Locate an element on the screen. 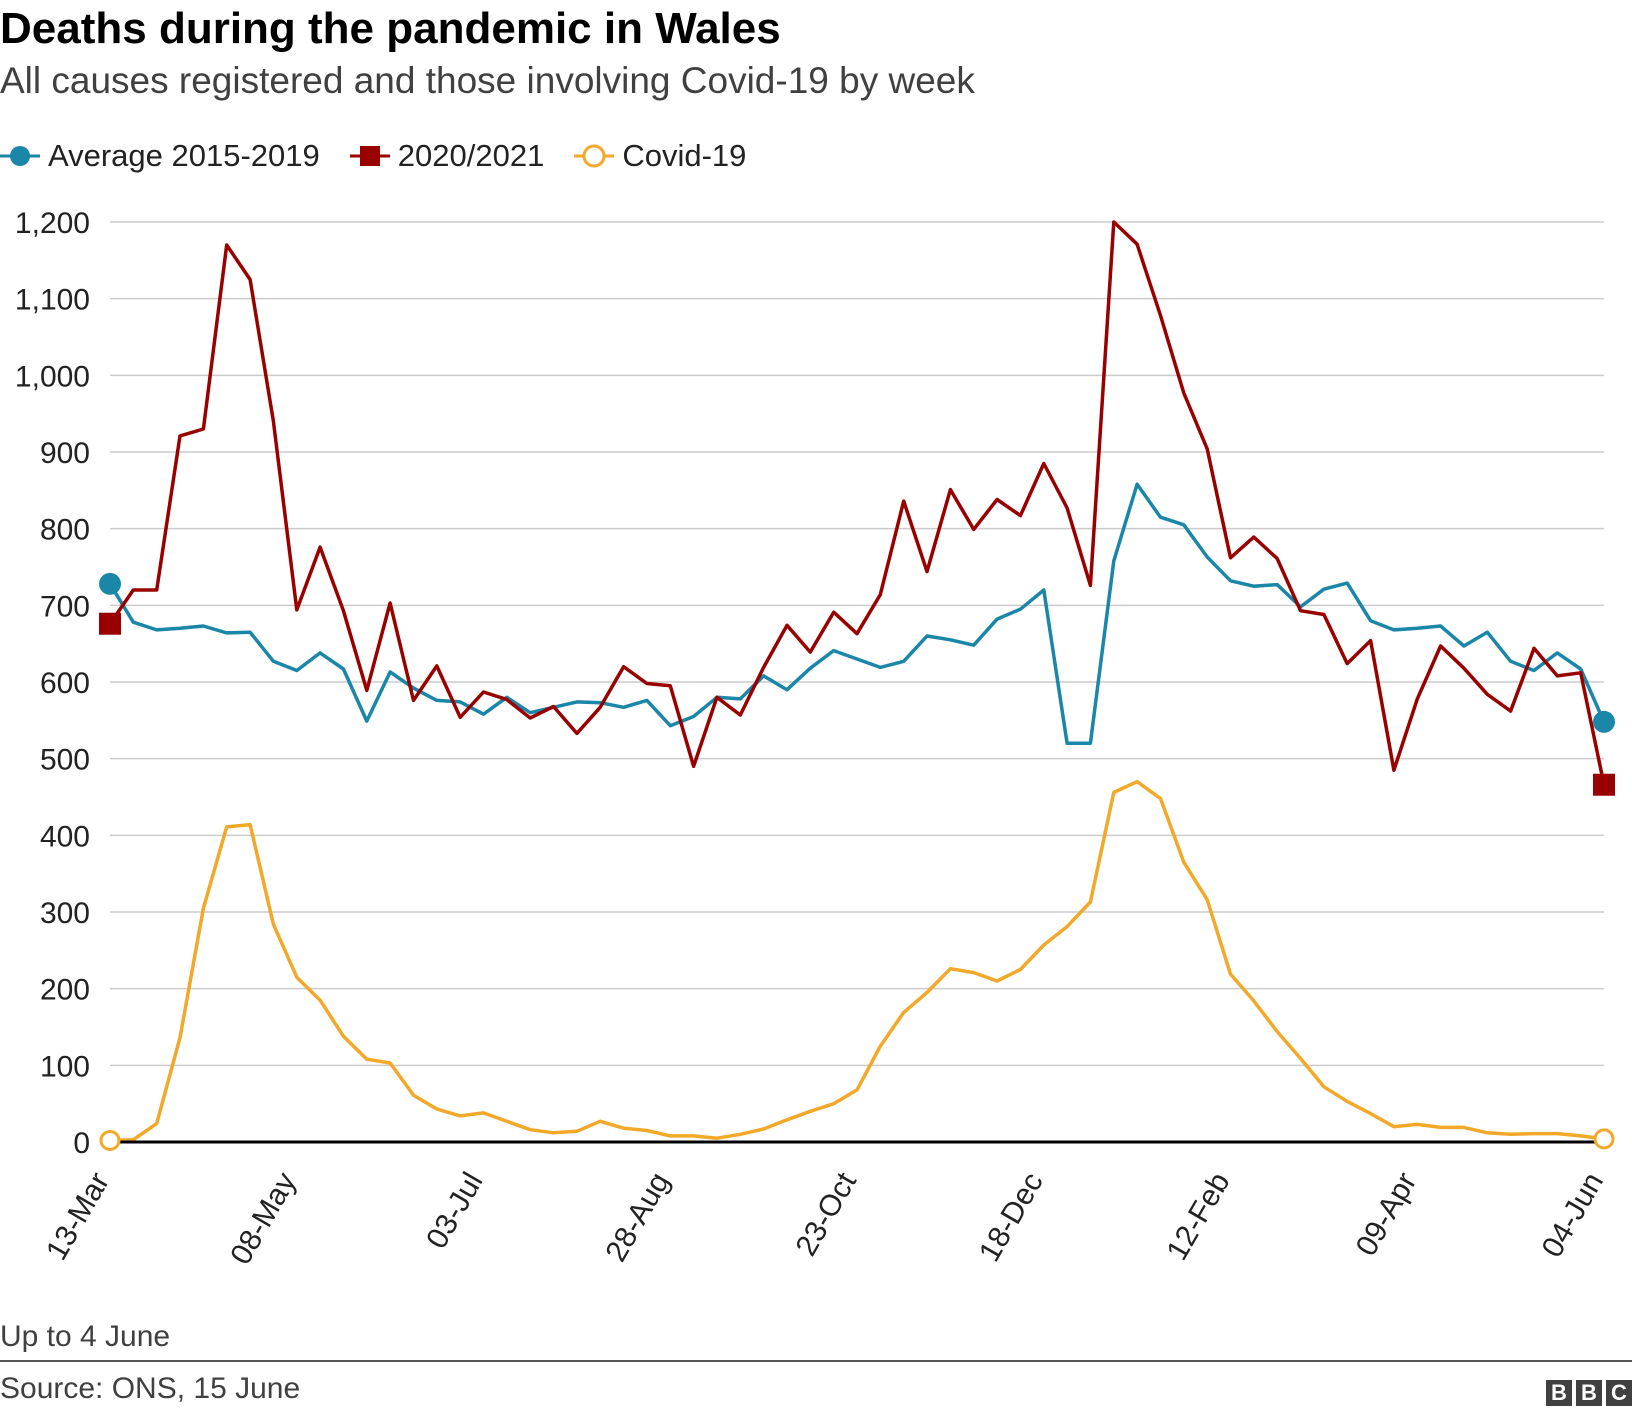 This screenshot has width=1632, height=1416. filled-circle-marker-icon is located at coordinates (20, 156).